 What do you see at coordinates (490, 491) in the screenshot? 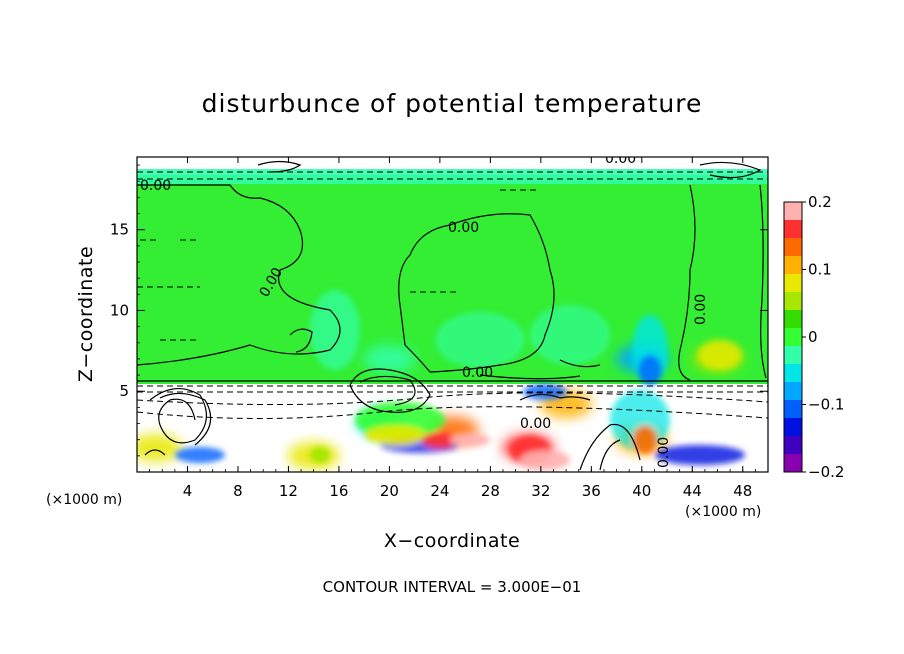
I see `x-tick-label: 28` at bounding box center [490, 491].